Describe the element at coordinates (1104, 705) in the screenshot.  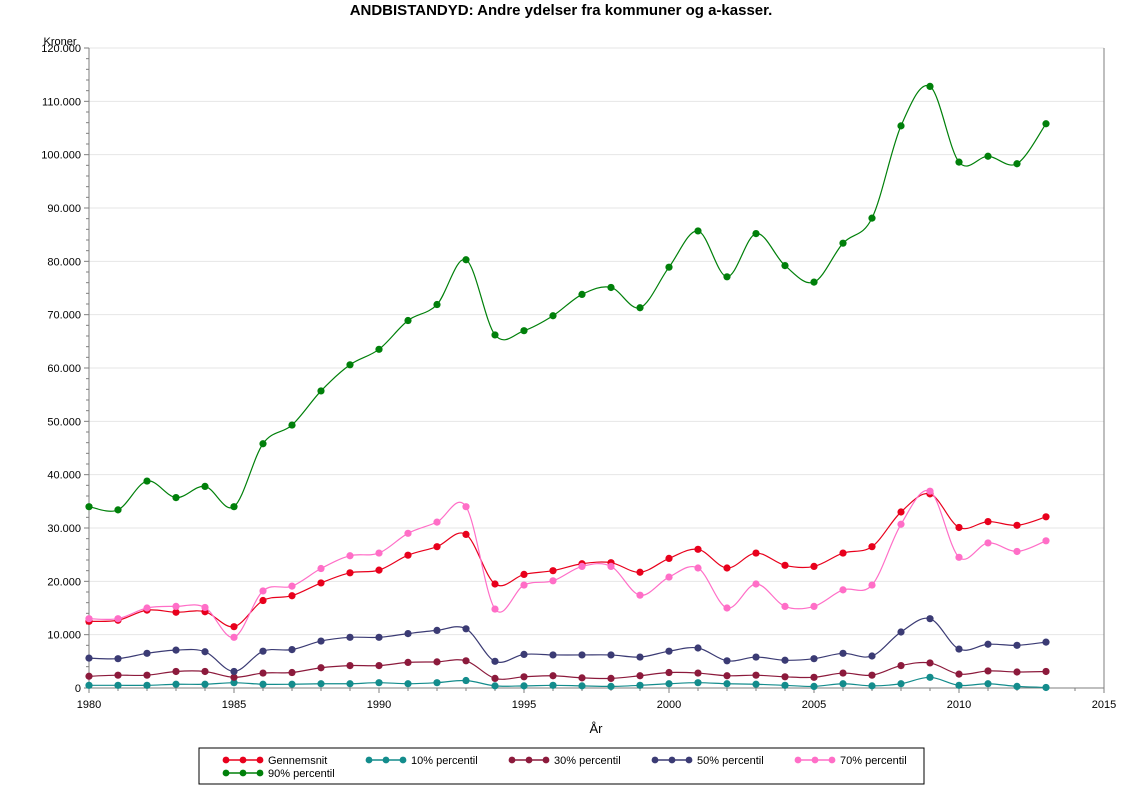
I see `x-tick-label: 2015` at that location.